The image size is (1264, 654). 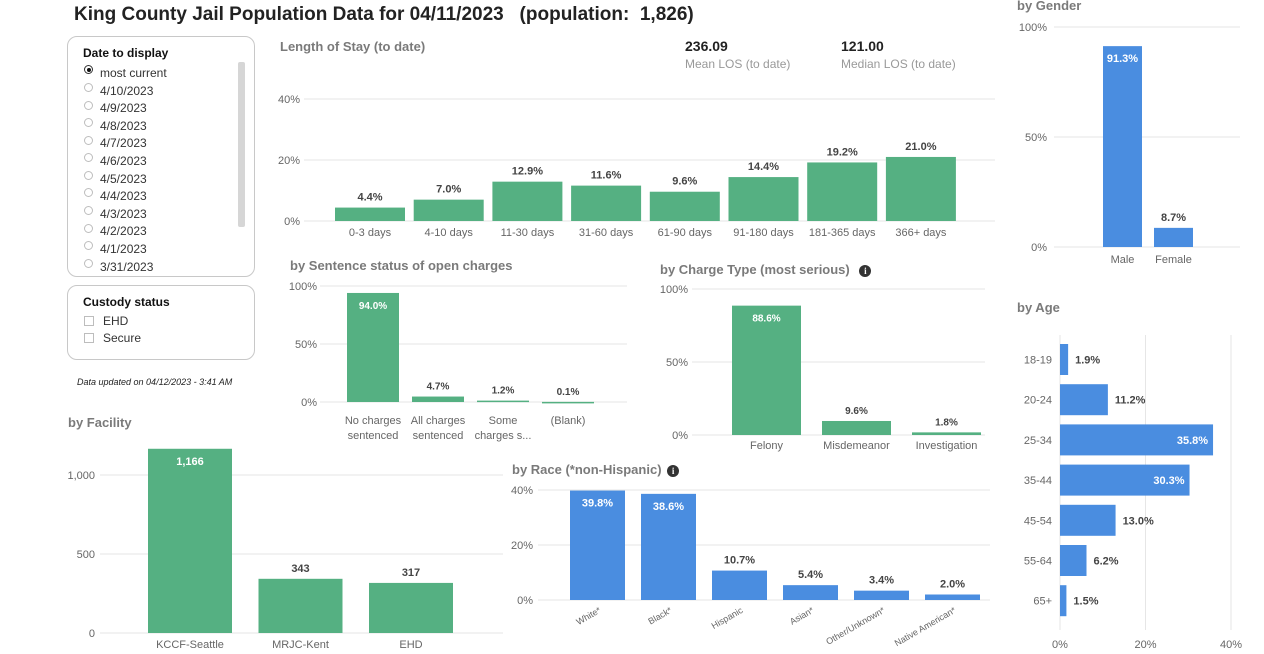 I want to click on date-option-label: 4/4/2023, so click(x=123, y=196).